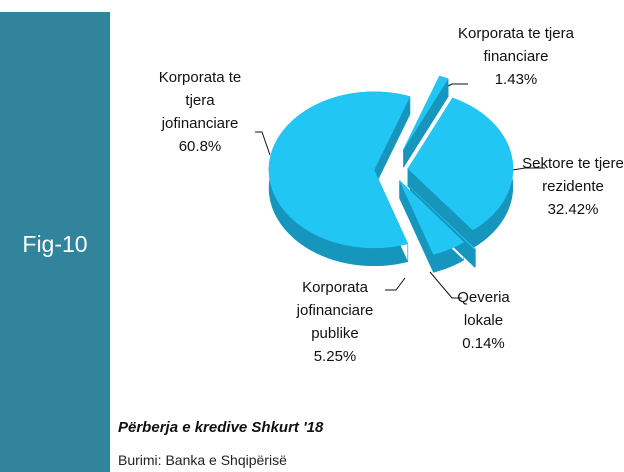 Image resolution: width=624 pixels, height=472 pixels. Describe the element at coordinates (202, 460) in the screenshot. I see `source: Burimi: Banka e Shqipërisë` at that location.